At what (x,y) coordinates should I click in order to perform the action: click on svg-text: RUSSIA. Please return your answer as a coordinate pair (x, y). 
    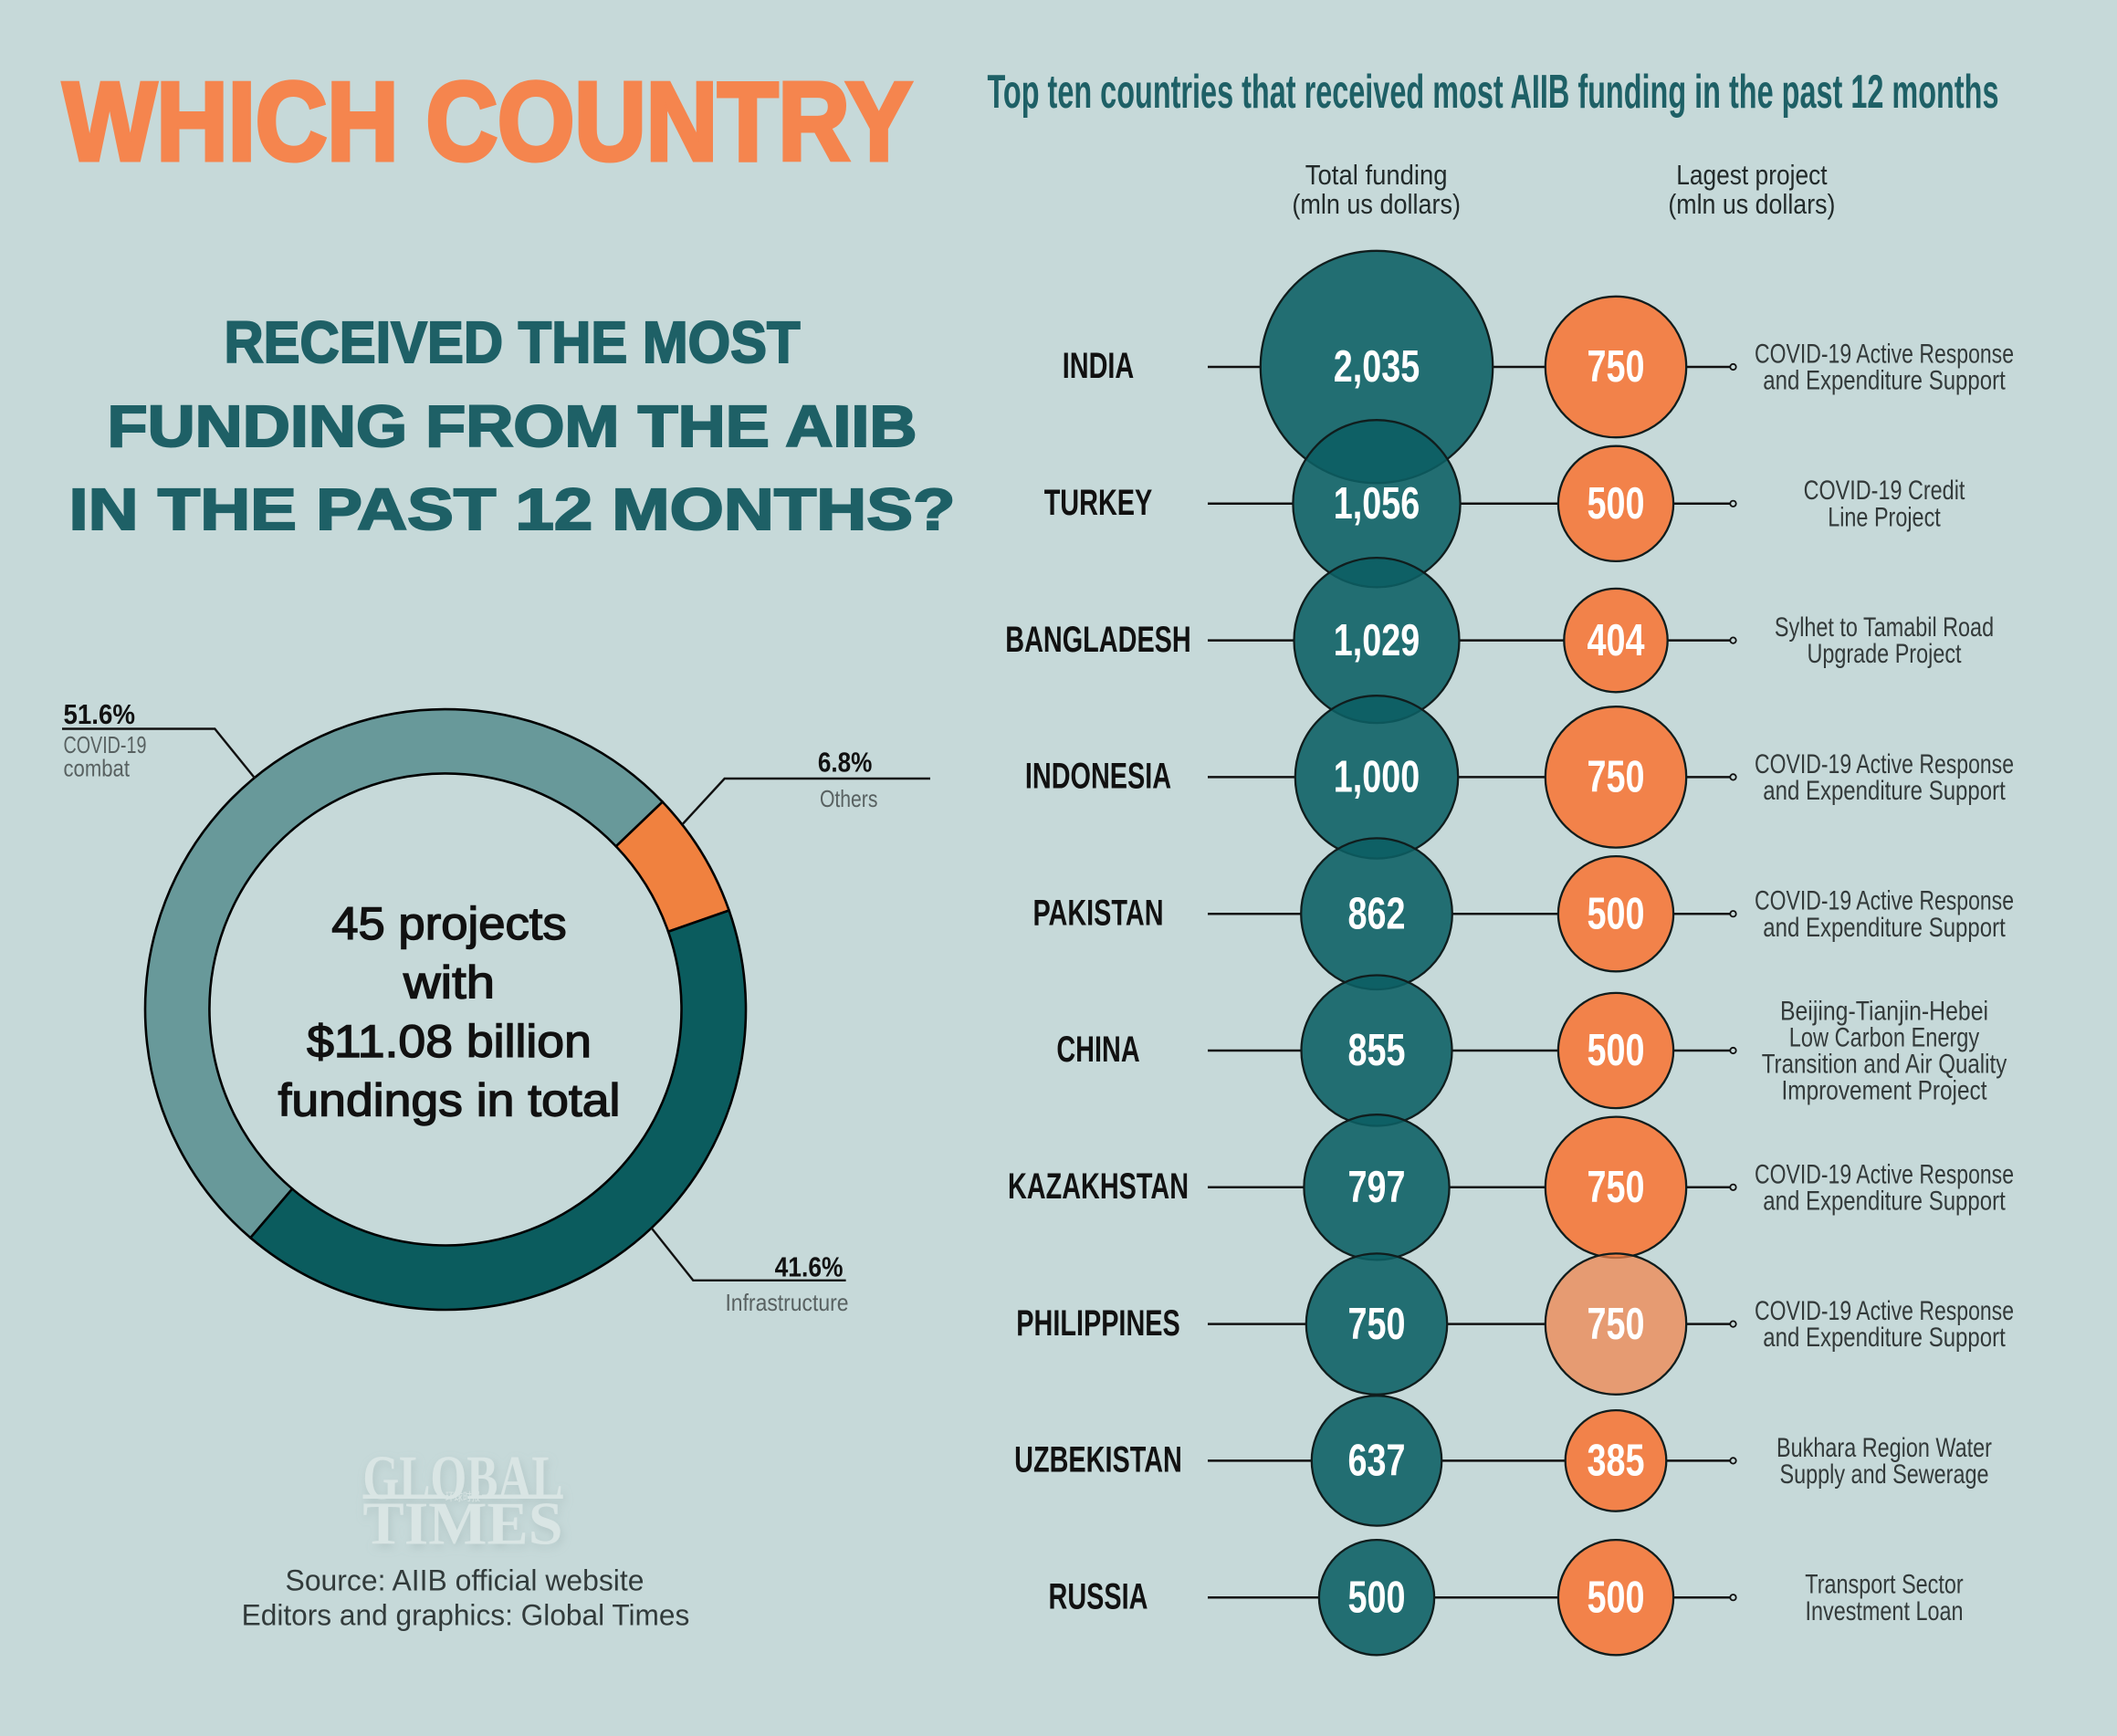
    Looking at the image, I should click on (1098, 1596).